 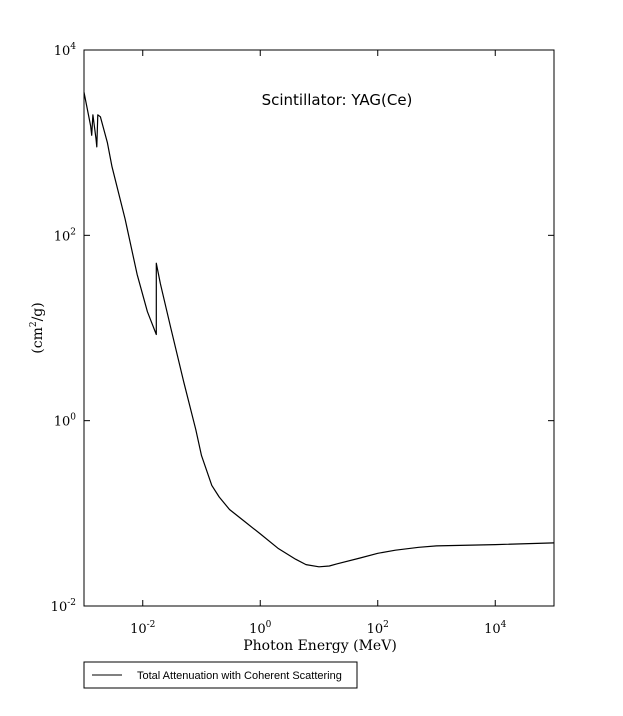 I want to click on x-tick-label: 10², so click(x=378, y=628).